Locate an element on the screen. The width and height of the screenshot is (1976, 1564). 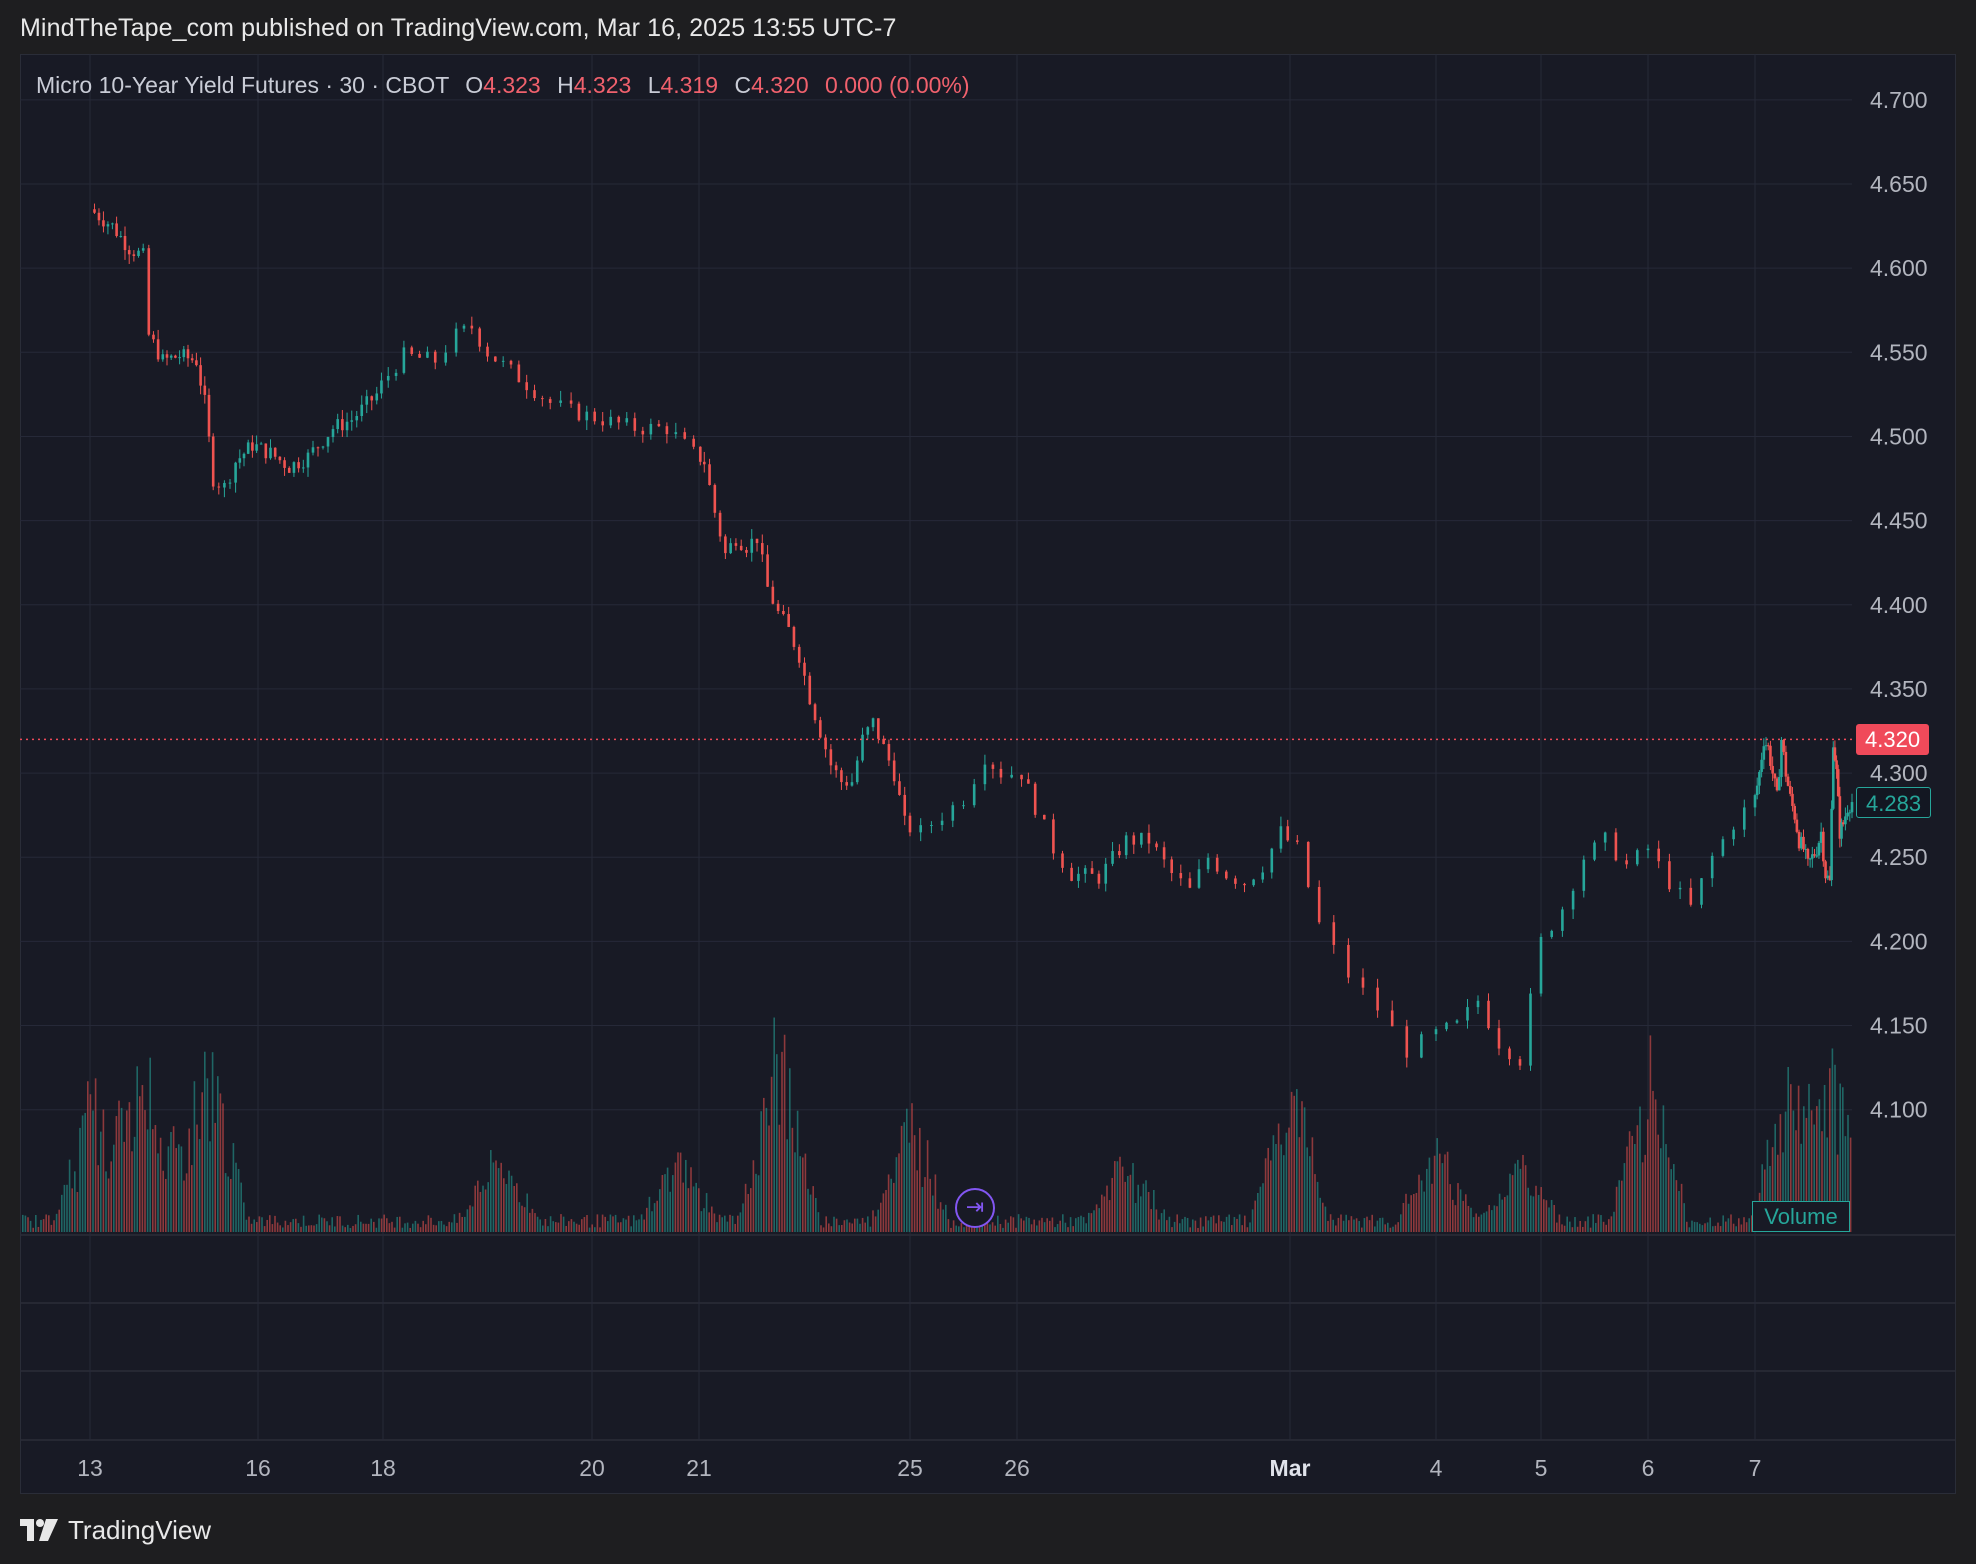
footer-brand: TradingView is located at coordinates (115, 1530).